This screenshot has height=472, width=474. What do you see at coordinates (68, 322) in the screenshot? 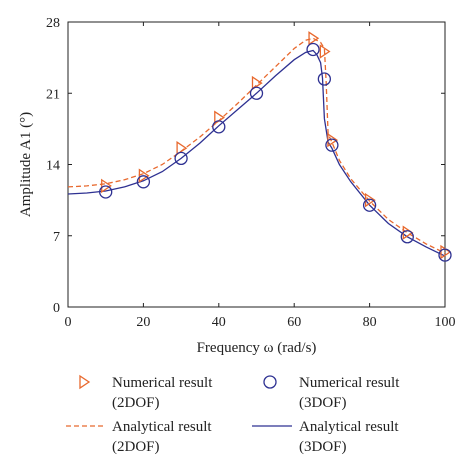
I see `x-tick-label-0: 0` at bounding box center [68, 322].